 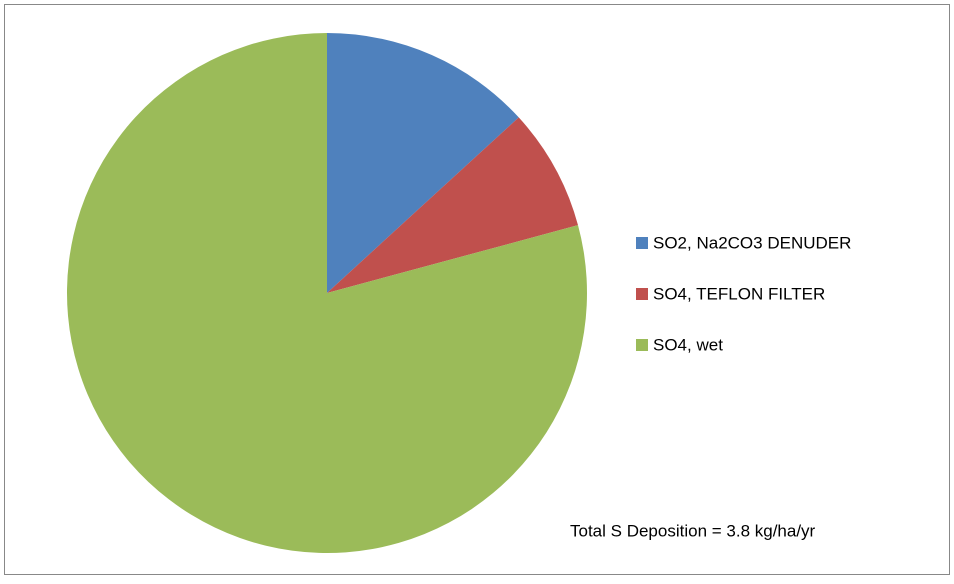 What do you see at coordinates (693, 530) in the screenshot?
I see `annotation: Total S Deposition = 3.8 kg/ha/yr` at bounding box center [693, 530].